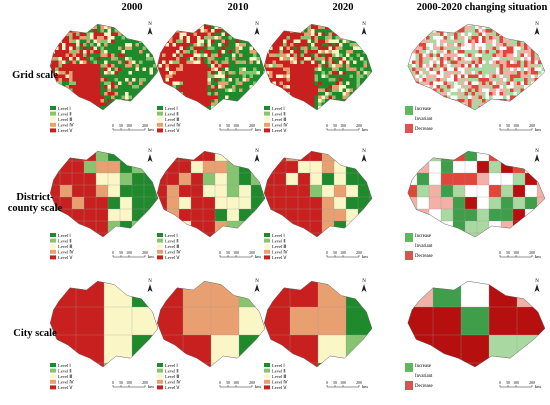  Describe the element at coordinates (476, 194) in the screenshot. I see `map-outline` at that location.